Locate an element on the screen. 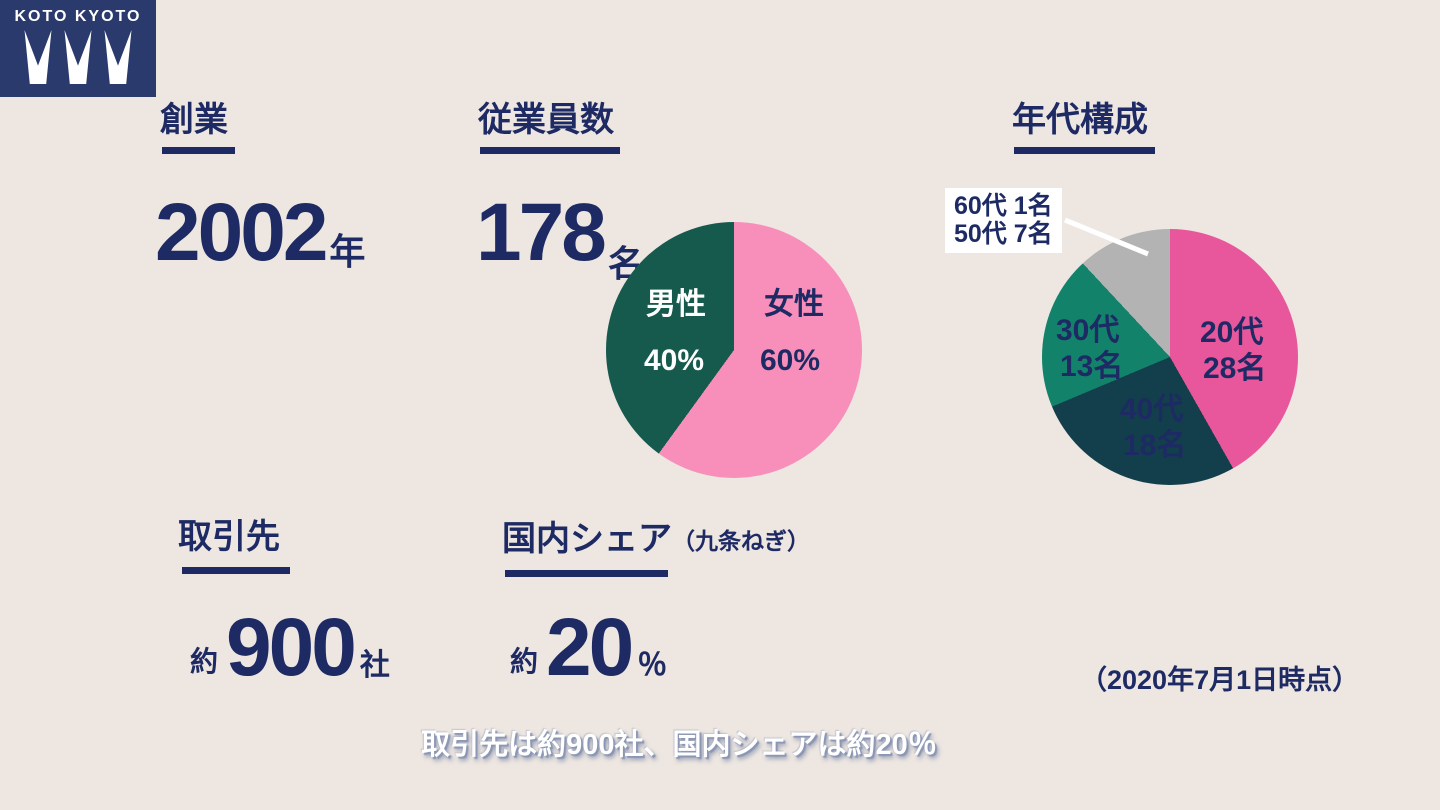 This screenshot has height=810, width=1440. callout-leader-line is located at coordinates (1106, 237).